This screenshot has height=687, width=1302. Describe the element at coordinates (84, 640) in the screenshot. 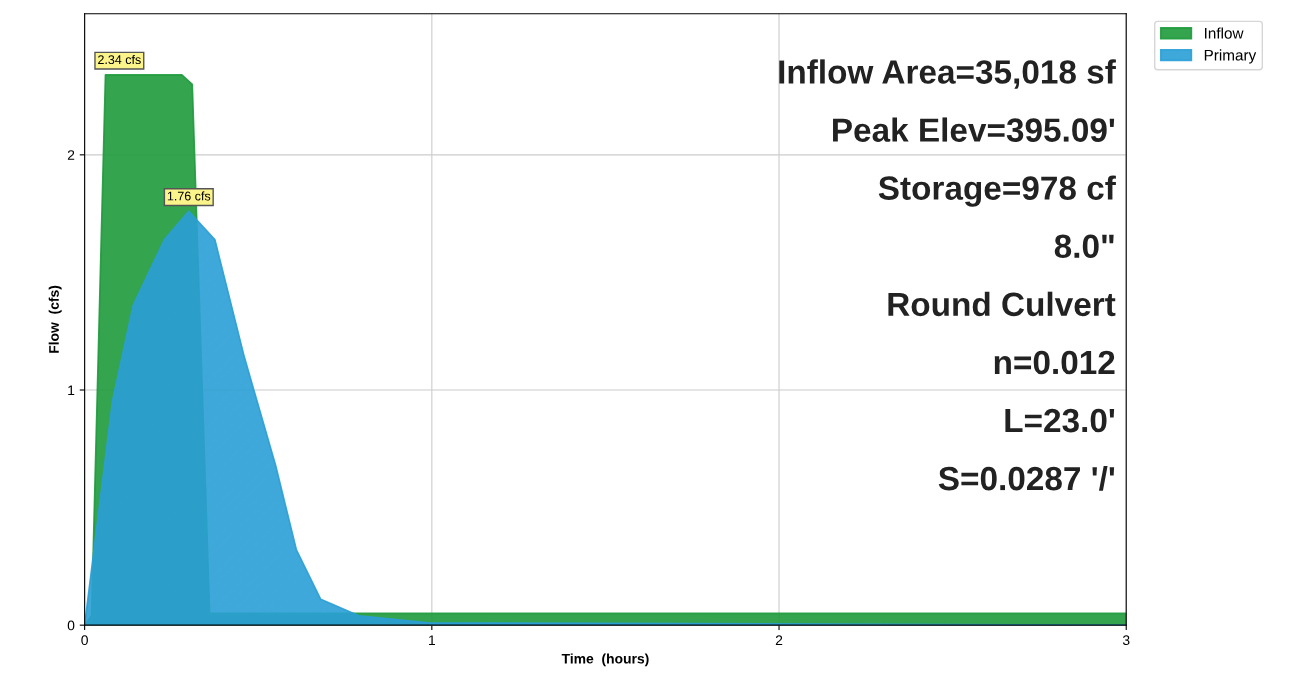

I see `x-tick-label: 0` at that location.